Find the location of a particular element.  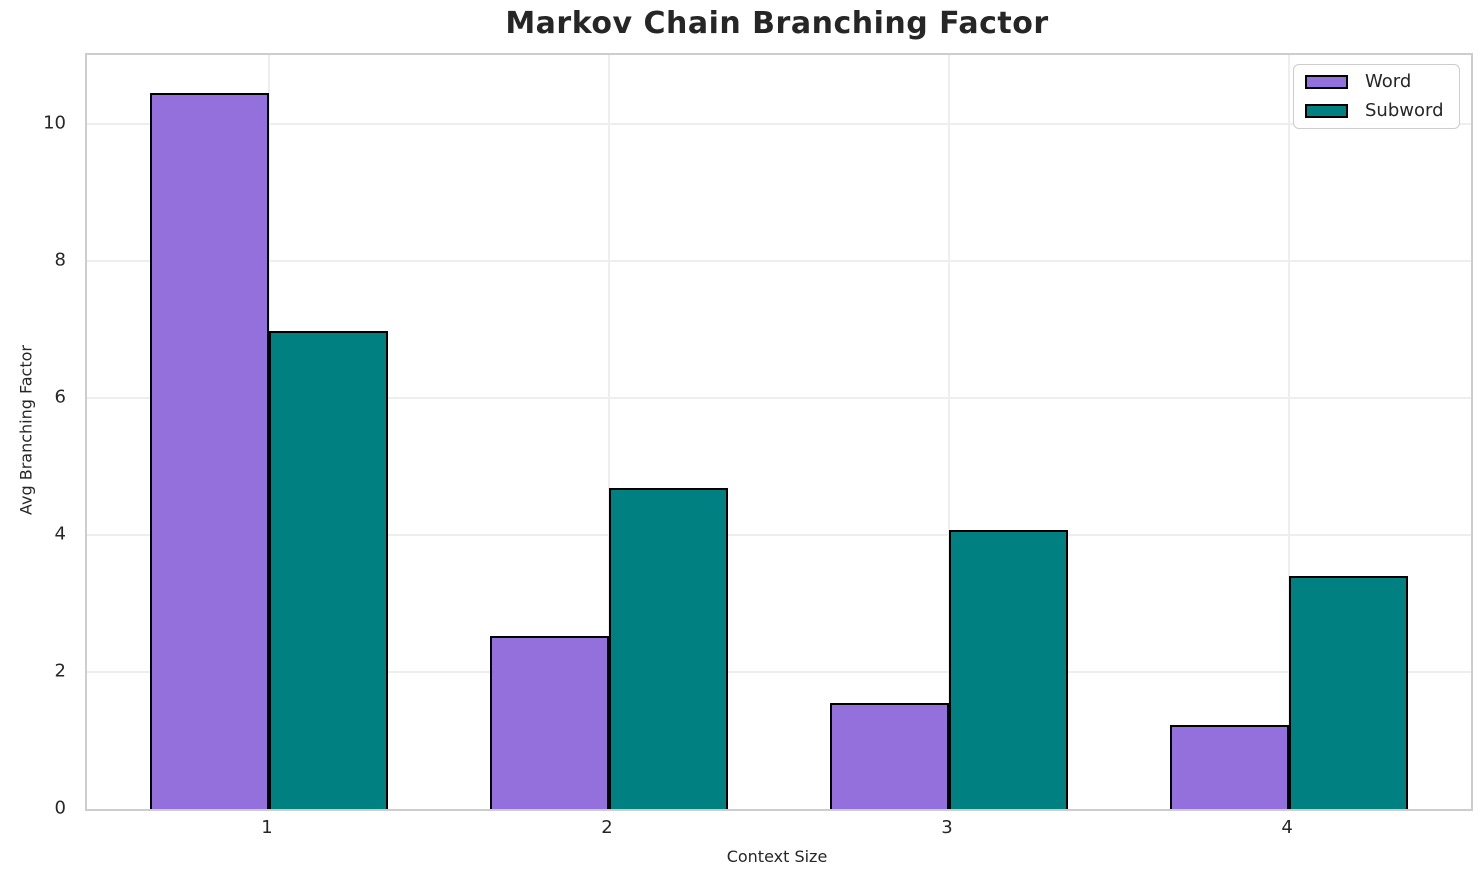

y-tick-label-10: 10 is located at coordinates (54, 123).